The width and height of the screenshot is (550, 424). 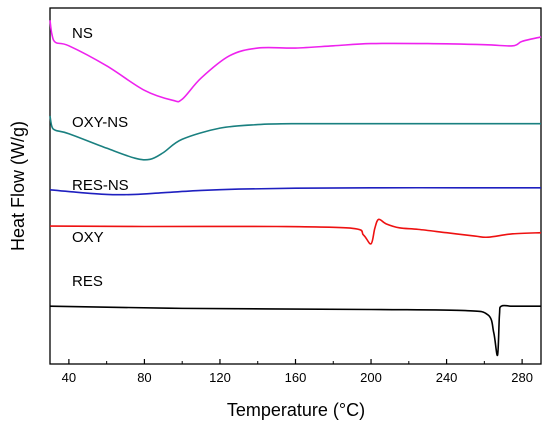 I want to click on x-tick-label: 160, so click(x=296, y=377).